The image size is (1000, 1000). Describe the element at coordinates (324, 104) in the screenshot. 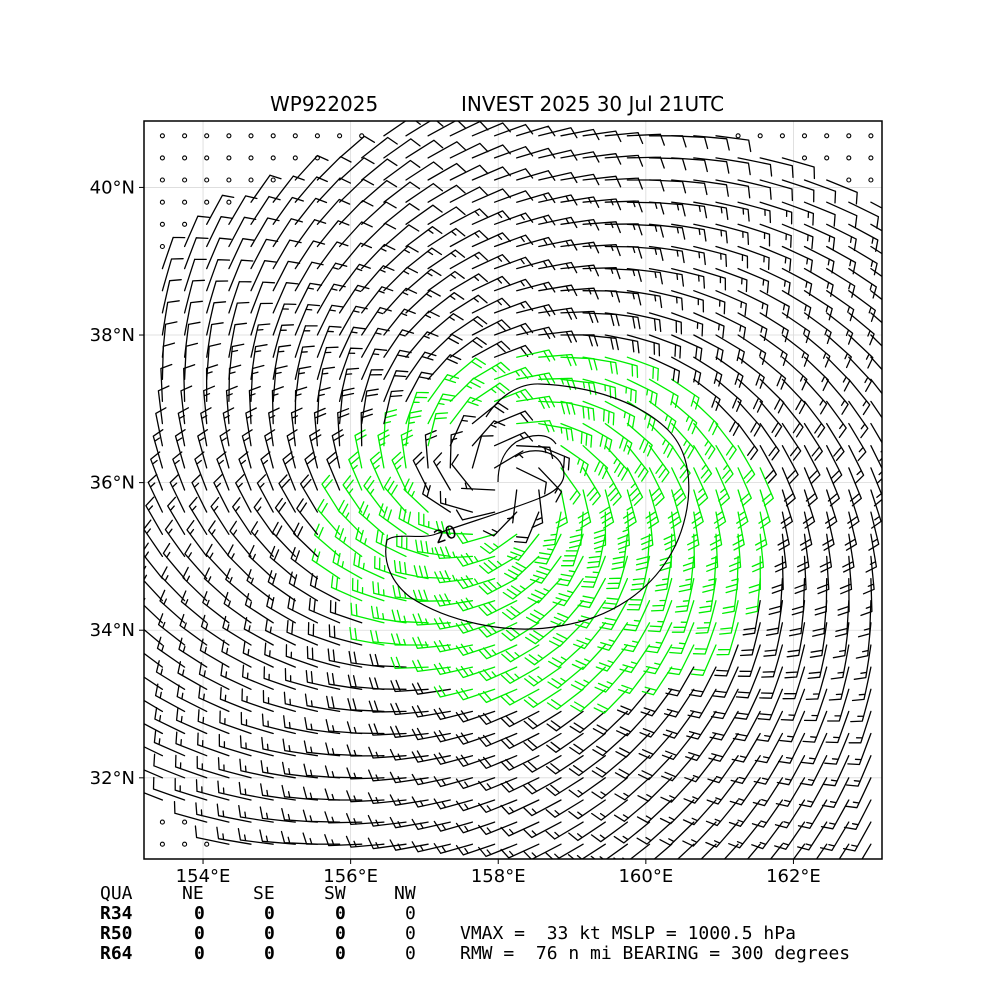

I see `storm-id-title: WP922025` at that location.